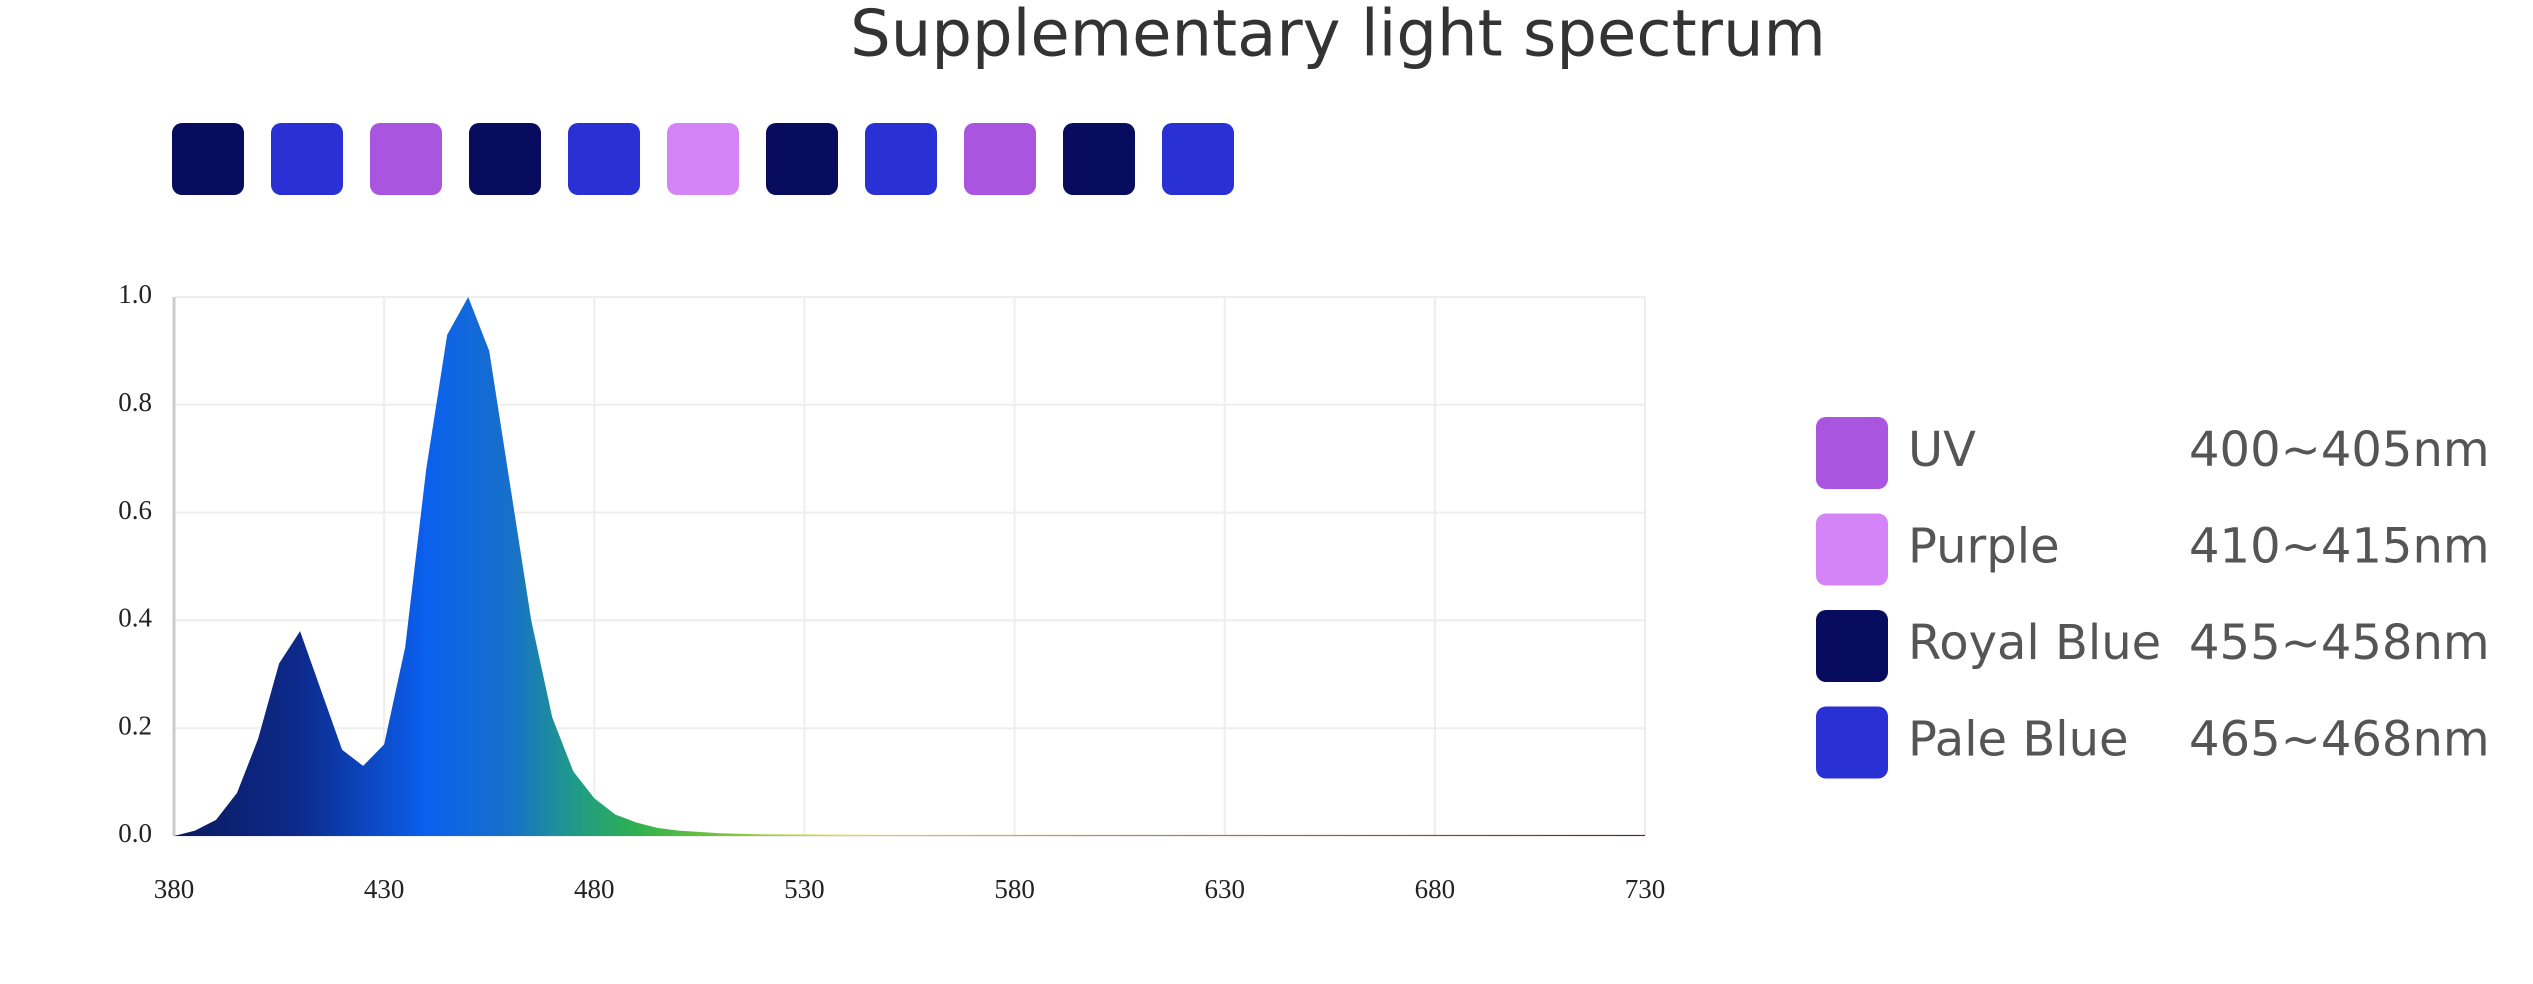 The width and height of the screenshot is (2533, 984). I want to click on chart-title: Supplementary light spectrum, so click(1338, 36).